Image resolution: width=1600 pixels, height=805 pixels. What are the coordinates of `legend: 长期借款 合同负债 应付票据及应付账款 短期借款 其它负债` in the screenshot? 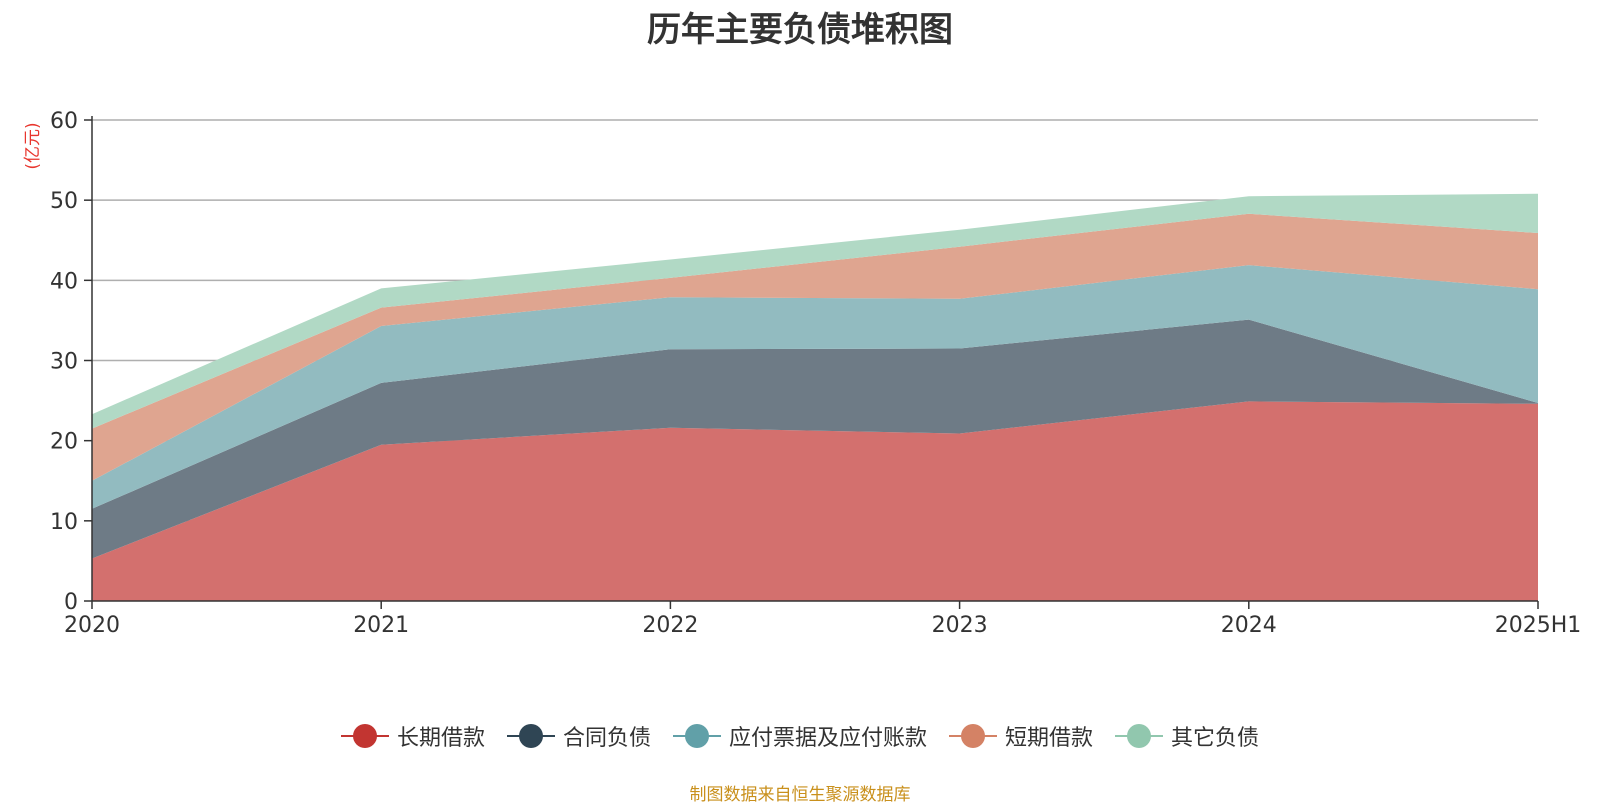 It's located at (800, 736).